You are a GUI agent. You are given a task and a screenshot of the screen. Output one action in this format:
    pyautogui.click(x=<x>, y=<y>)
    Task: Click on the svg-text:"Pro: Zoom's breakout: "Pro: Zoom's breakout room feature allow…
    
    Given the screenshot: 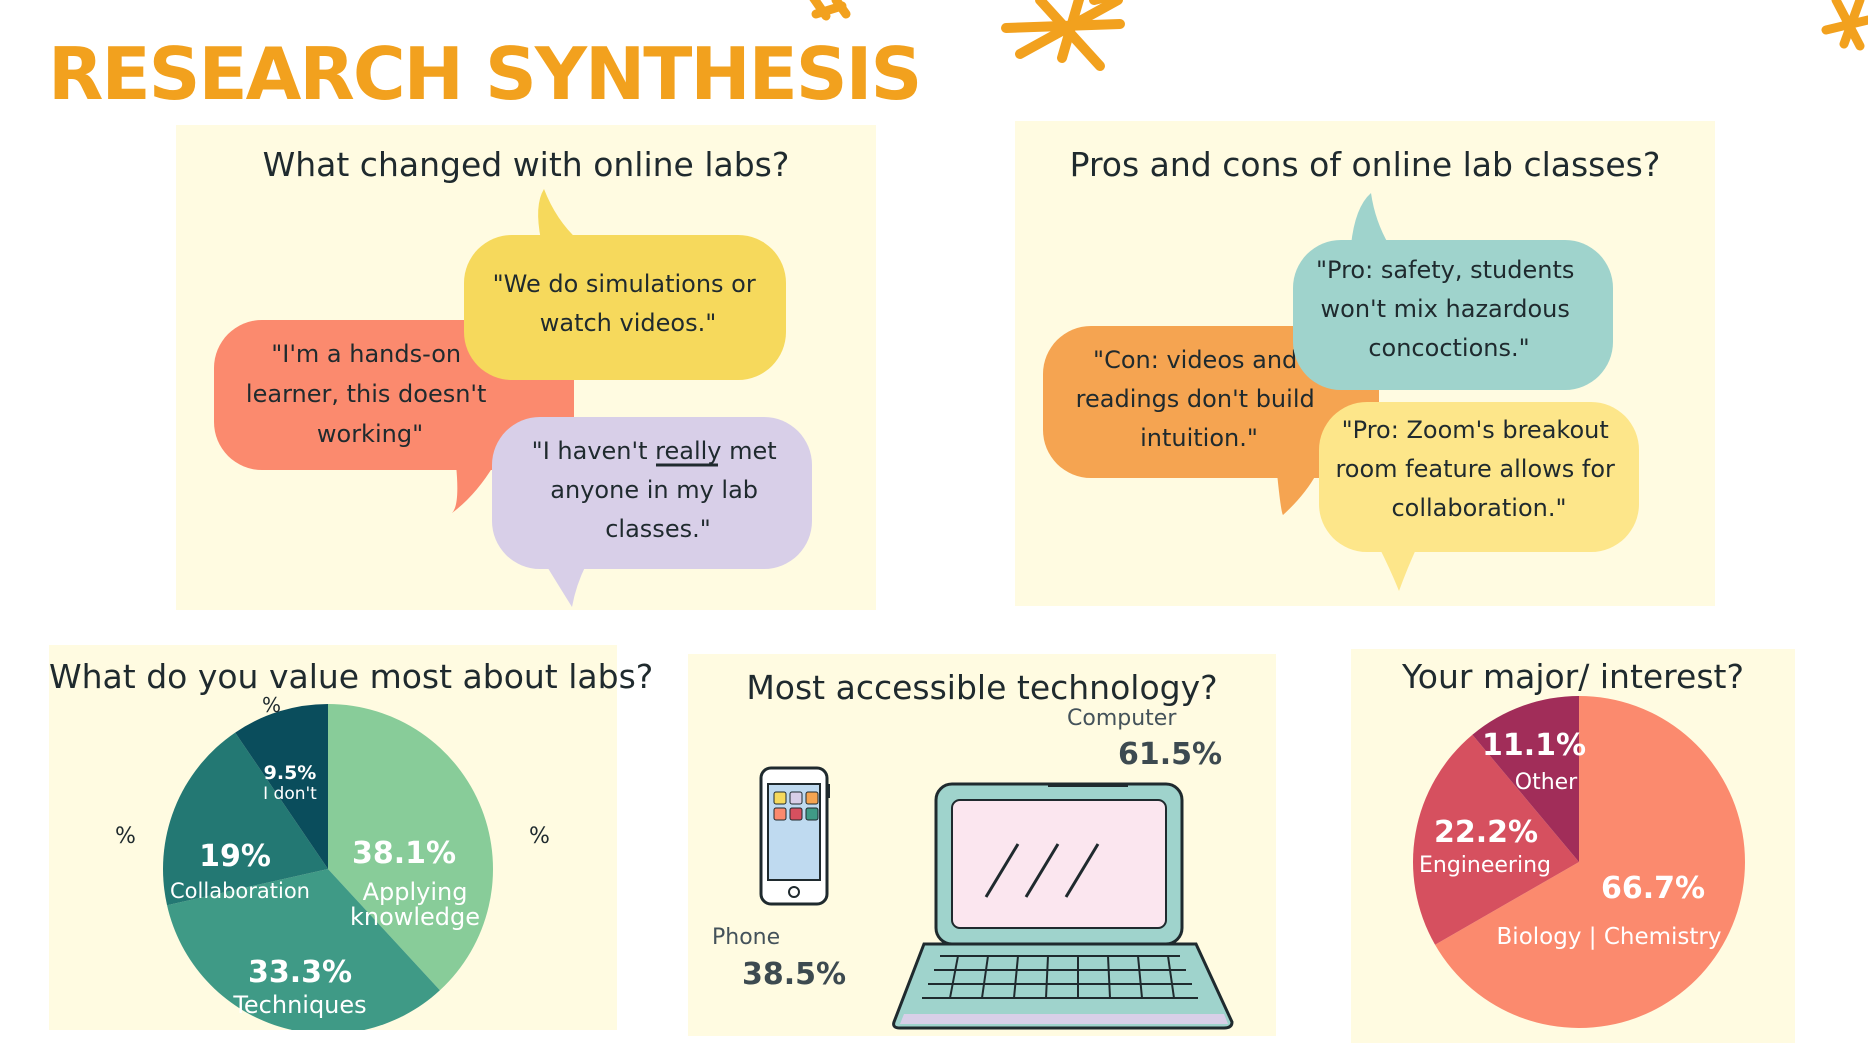 What is the action you would take?
    pyautogui.click(x=1478, y=469)
    